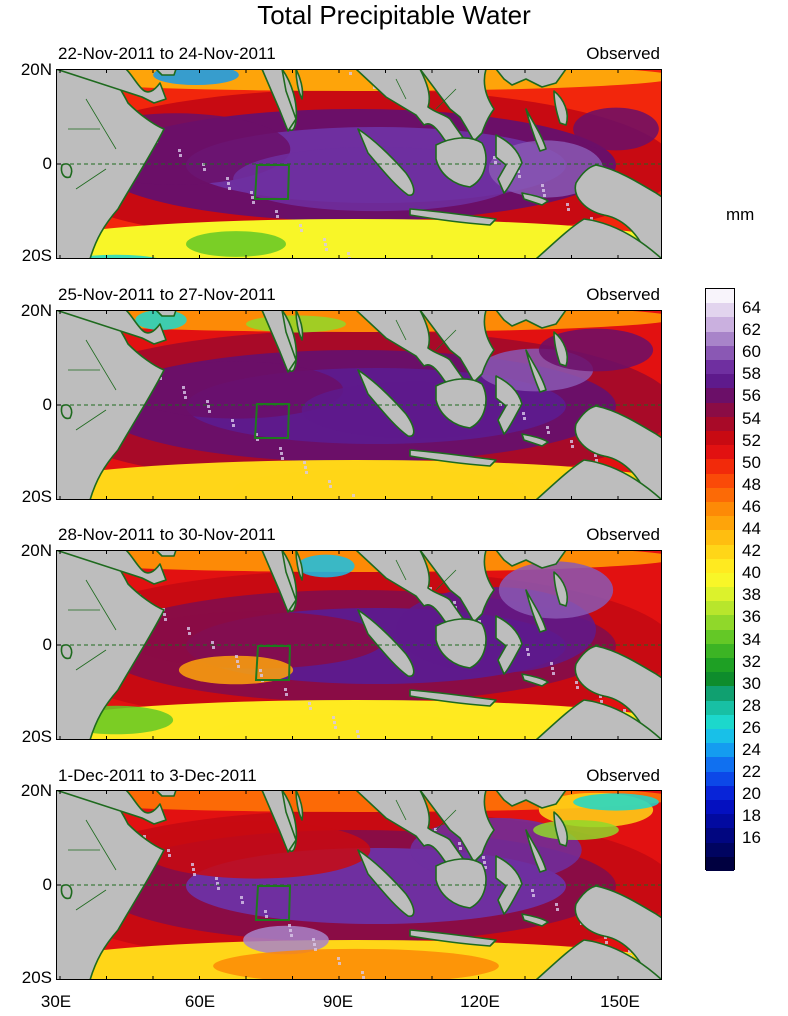 The height and width of the screenshot is (1016, 788). Describe the element at coordinates (623, 294) in the screenshot. I see `panel-2-label: Observed` at that location.